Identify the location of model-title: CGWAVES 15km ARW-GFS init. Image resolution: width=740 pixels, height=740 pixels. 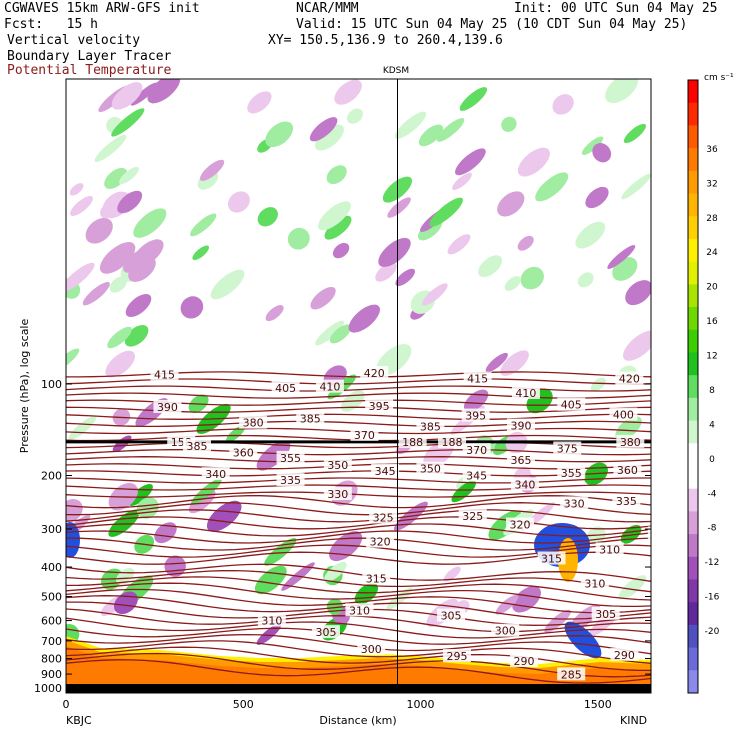
(102, 8).